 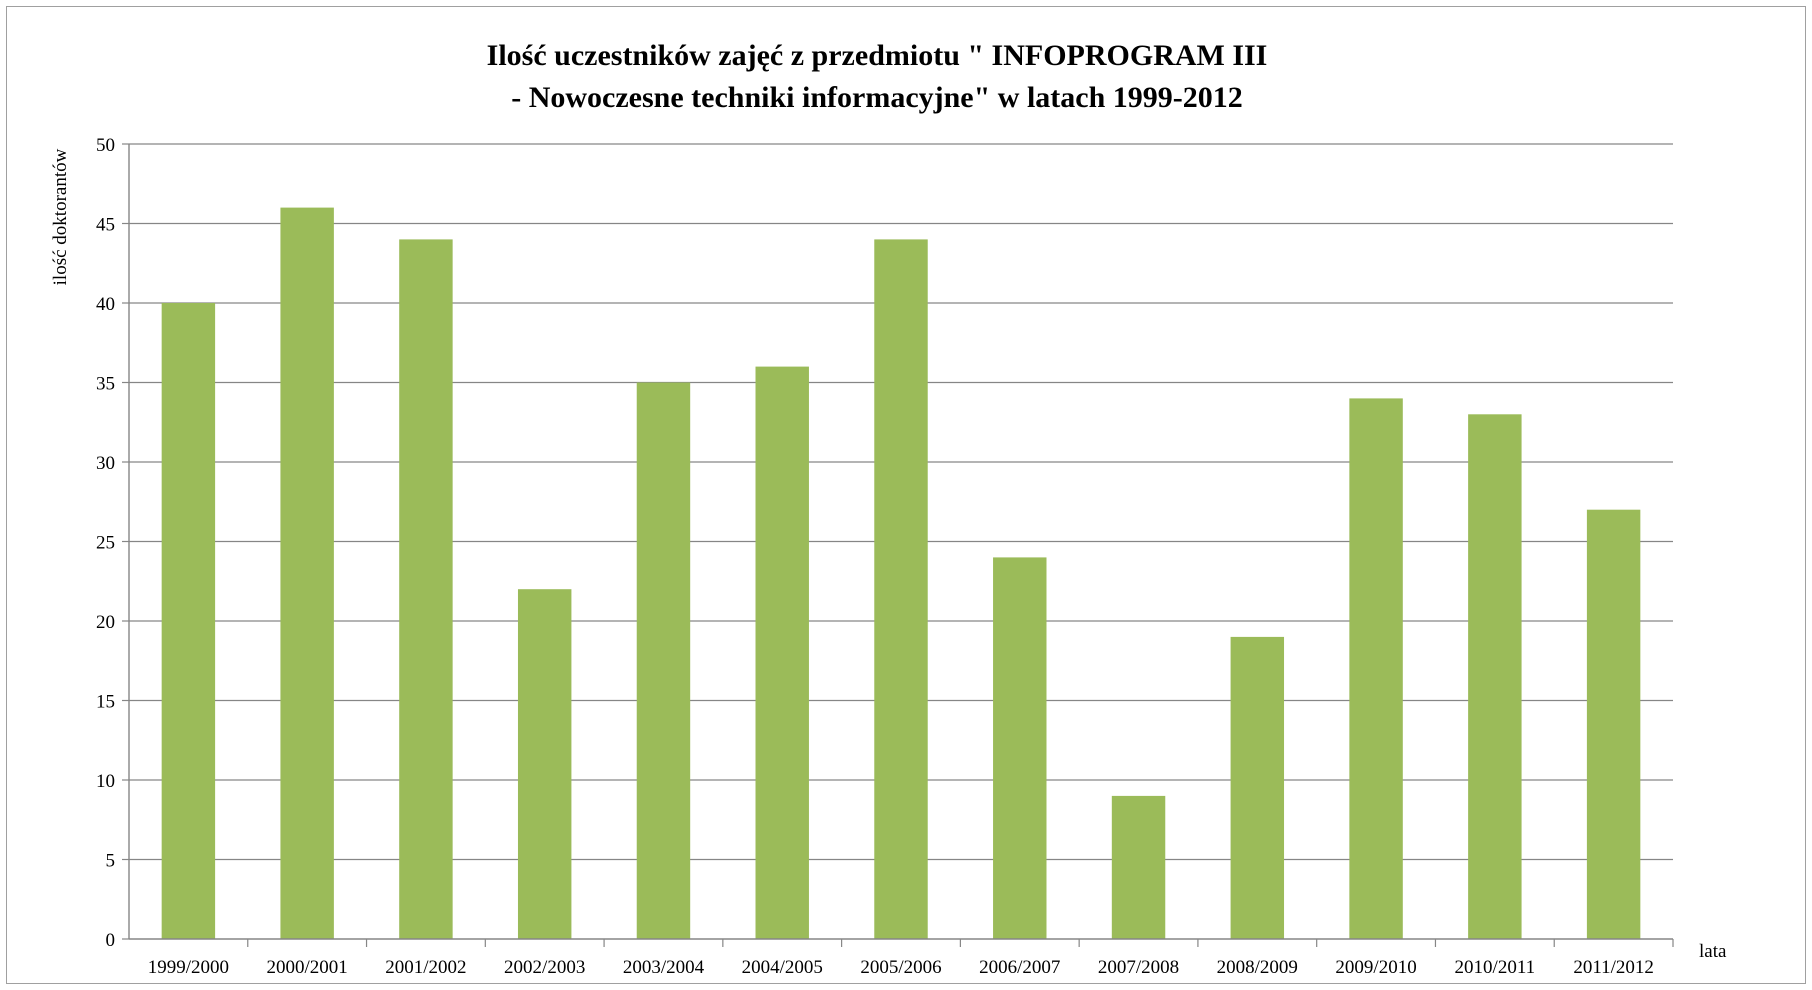 What do you see at coordinates (105, 463) in the screenshot?
I see `y-tick-label: 30` at bounding box center [105, 463].